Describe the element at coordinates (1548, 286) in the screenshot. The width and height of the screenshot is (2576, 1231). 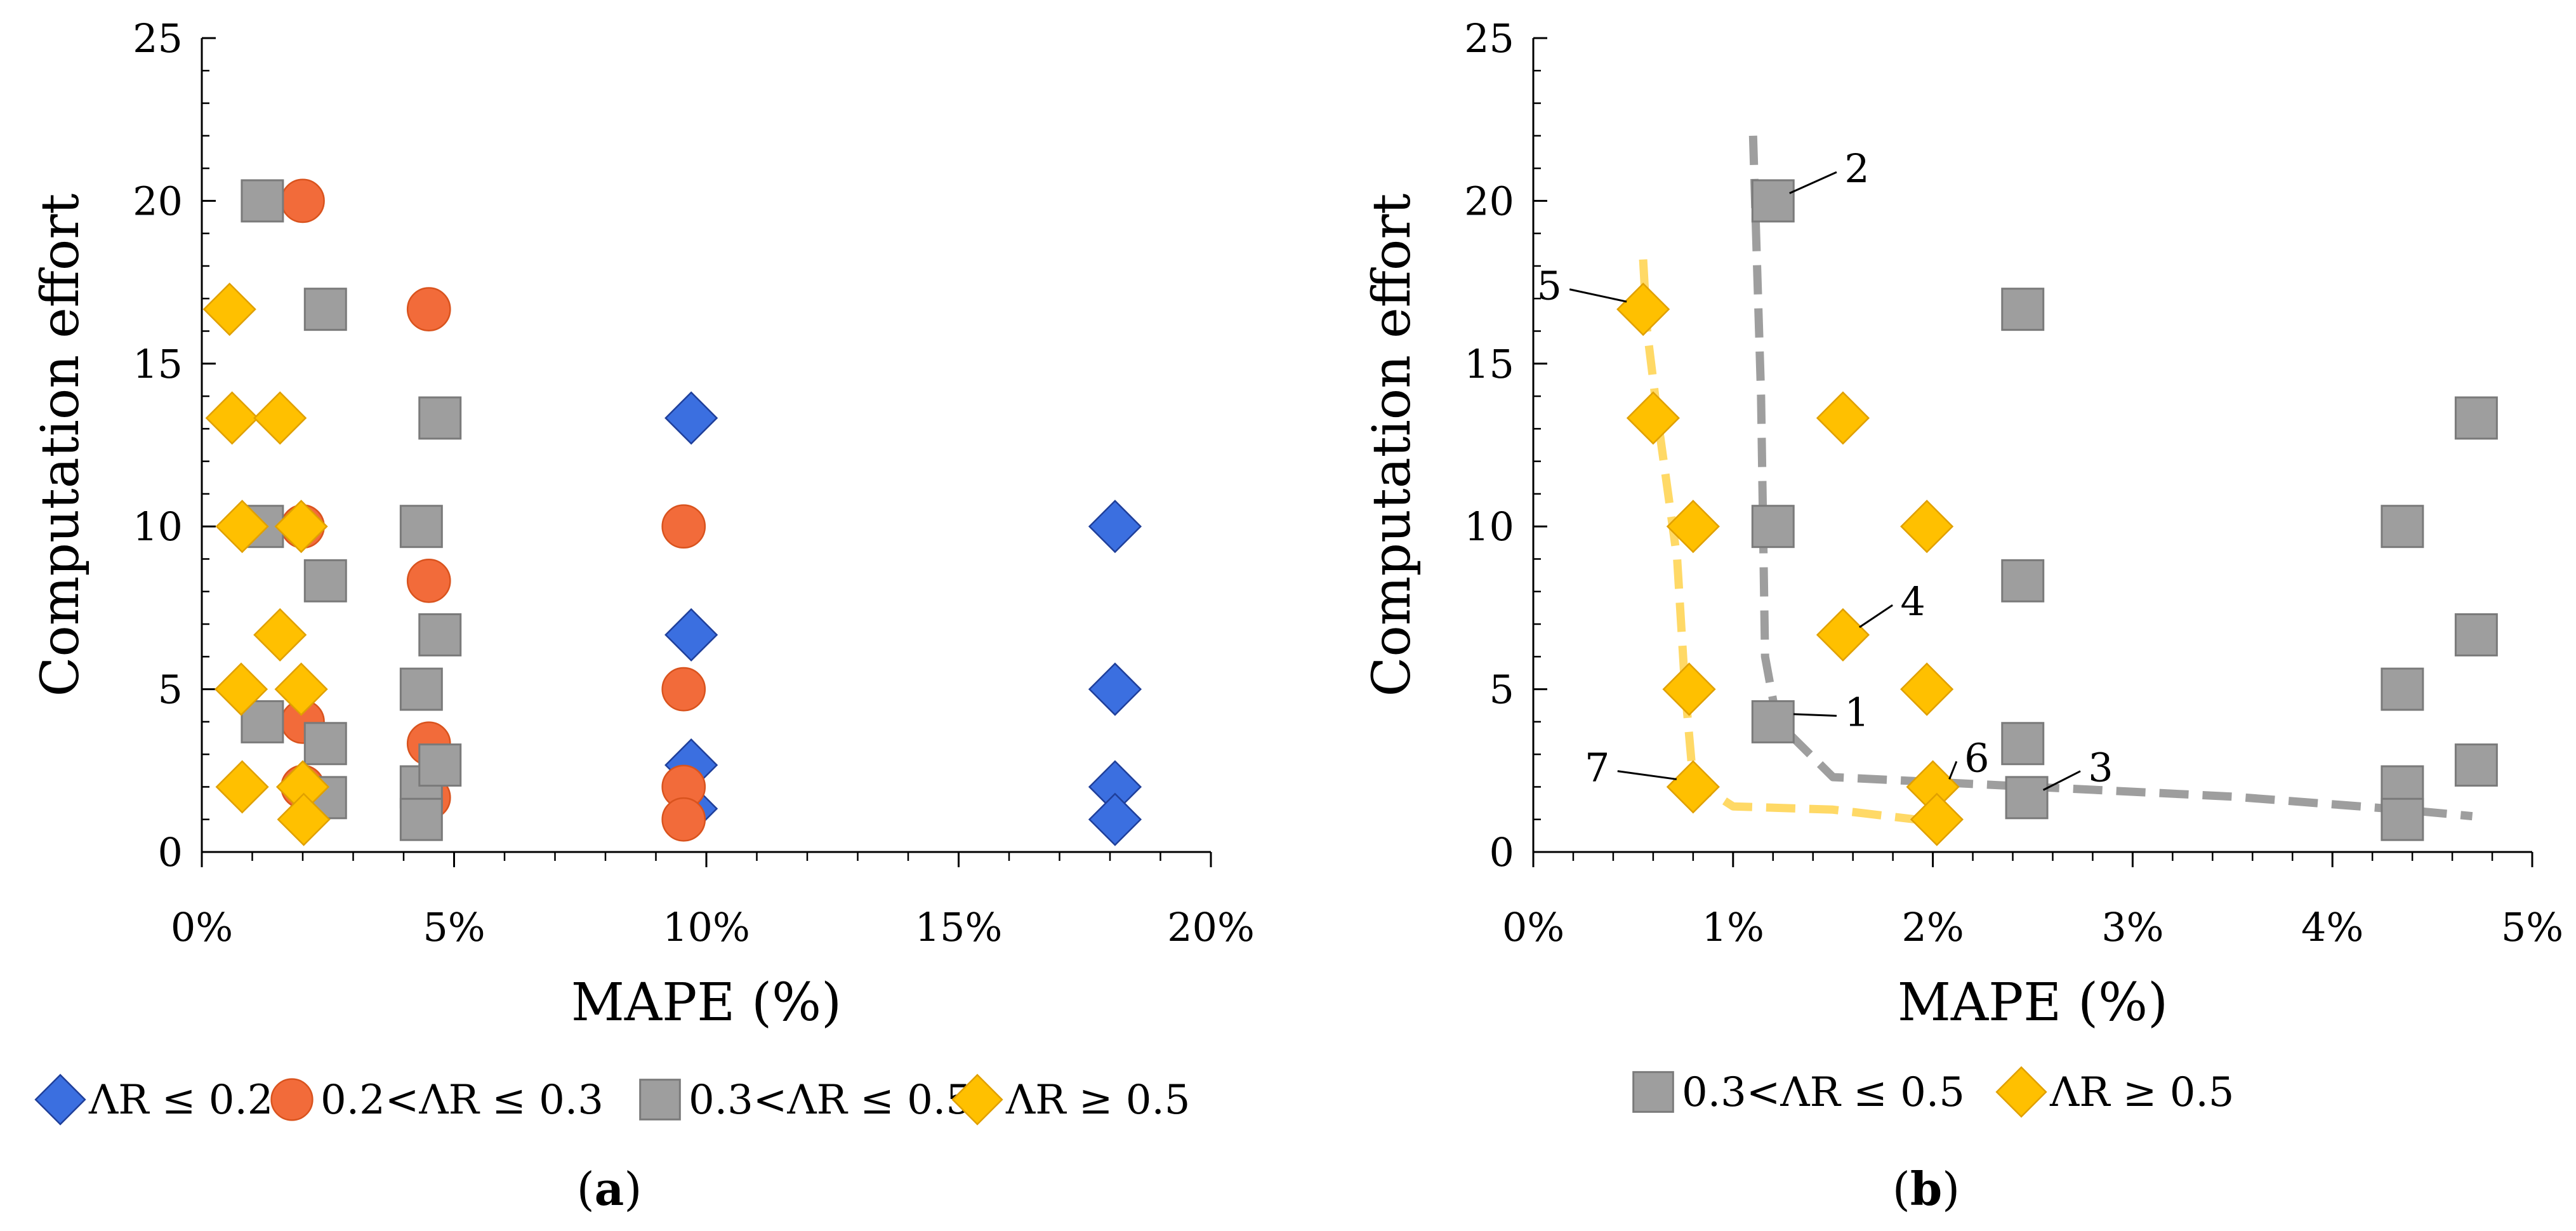
I see `annotation-label: 5` at that location.